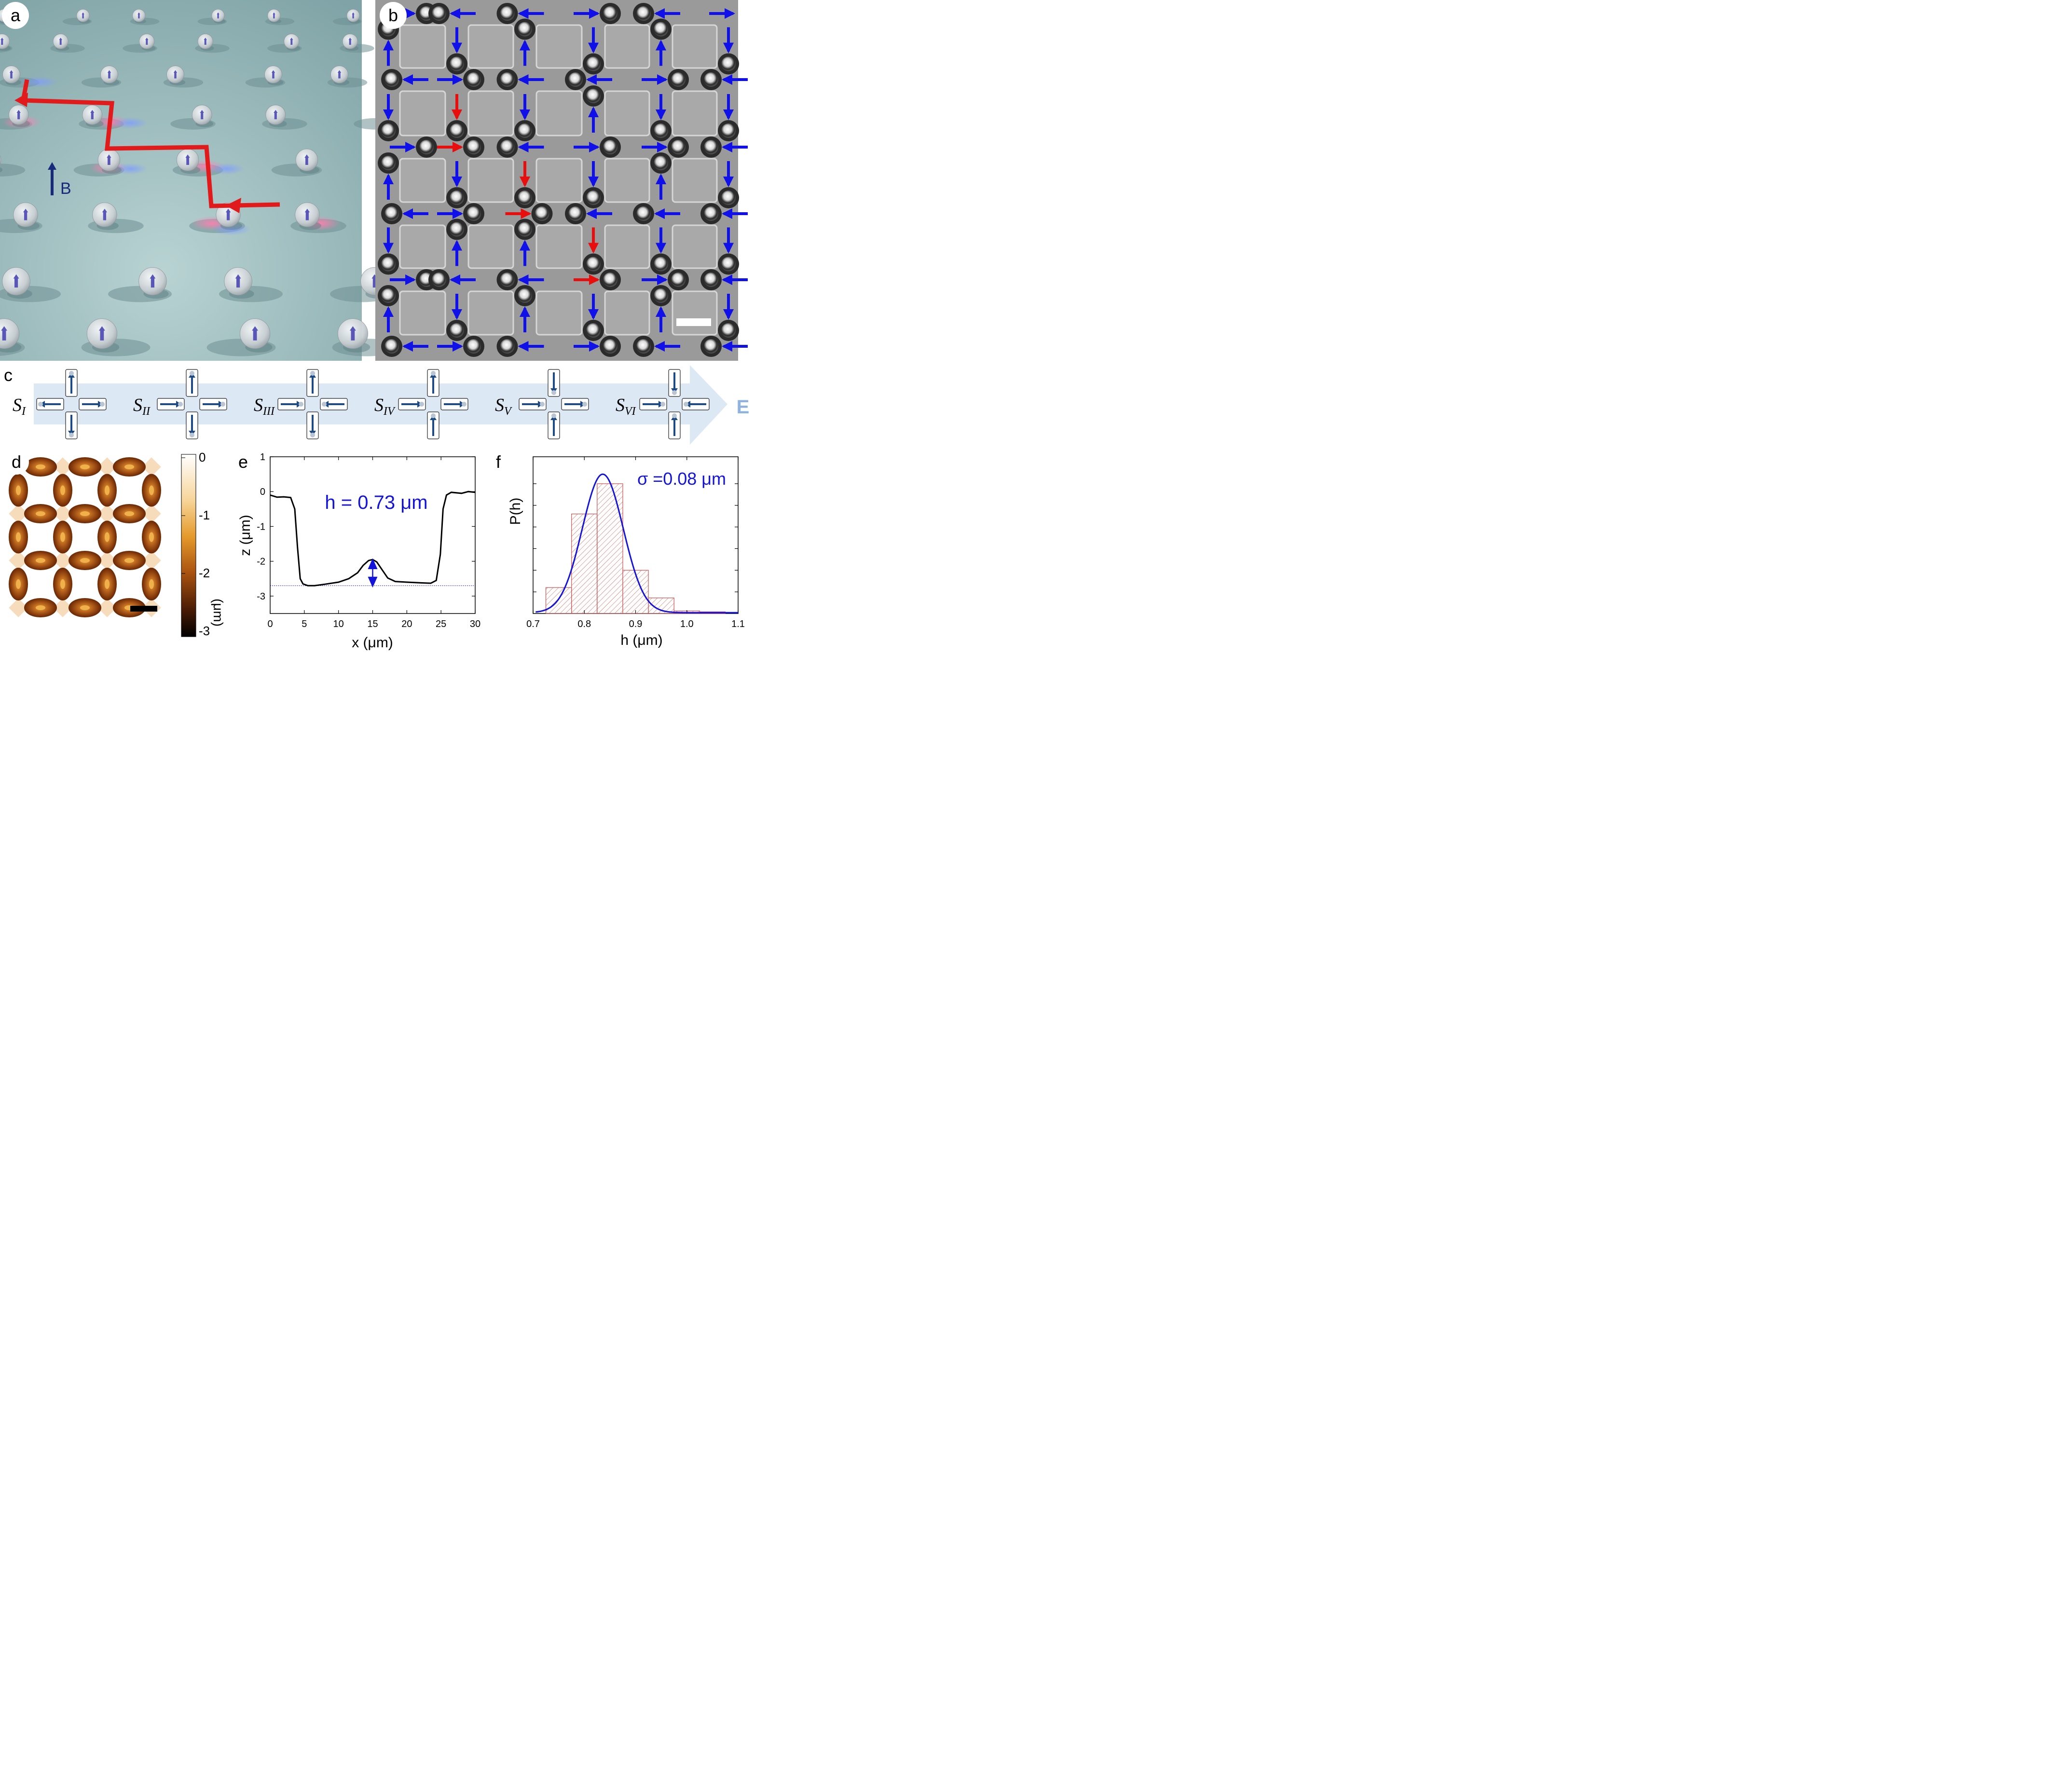  What do you see at coordinates (198, 181) in the screenshot?
I see `colloid-spheres` at bounding box center [198, 181].